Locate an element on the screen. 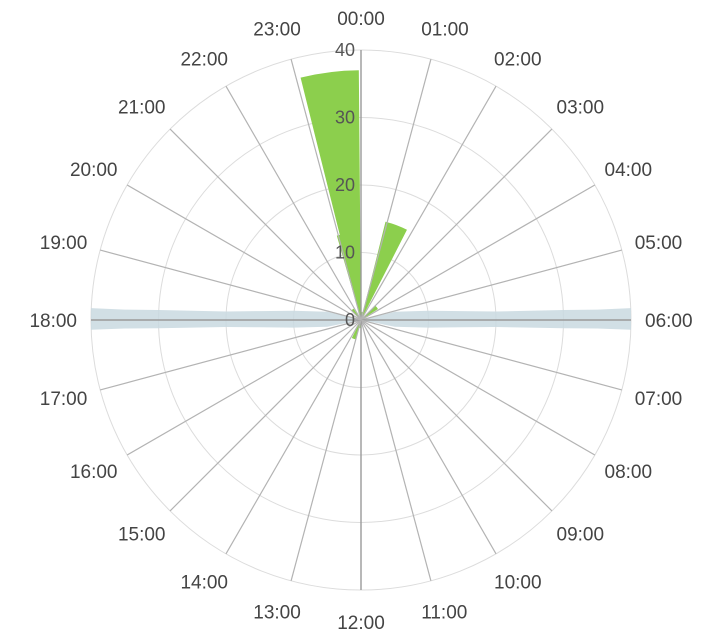 This screenshot has height=629, width=705. radial-tick-20: 20 is located at coordinates (345, 185).